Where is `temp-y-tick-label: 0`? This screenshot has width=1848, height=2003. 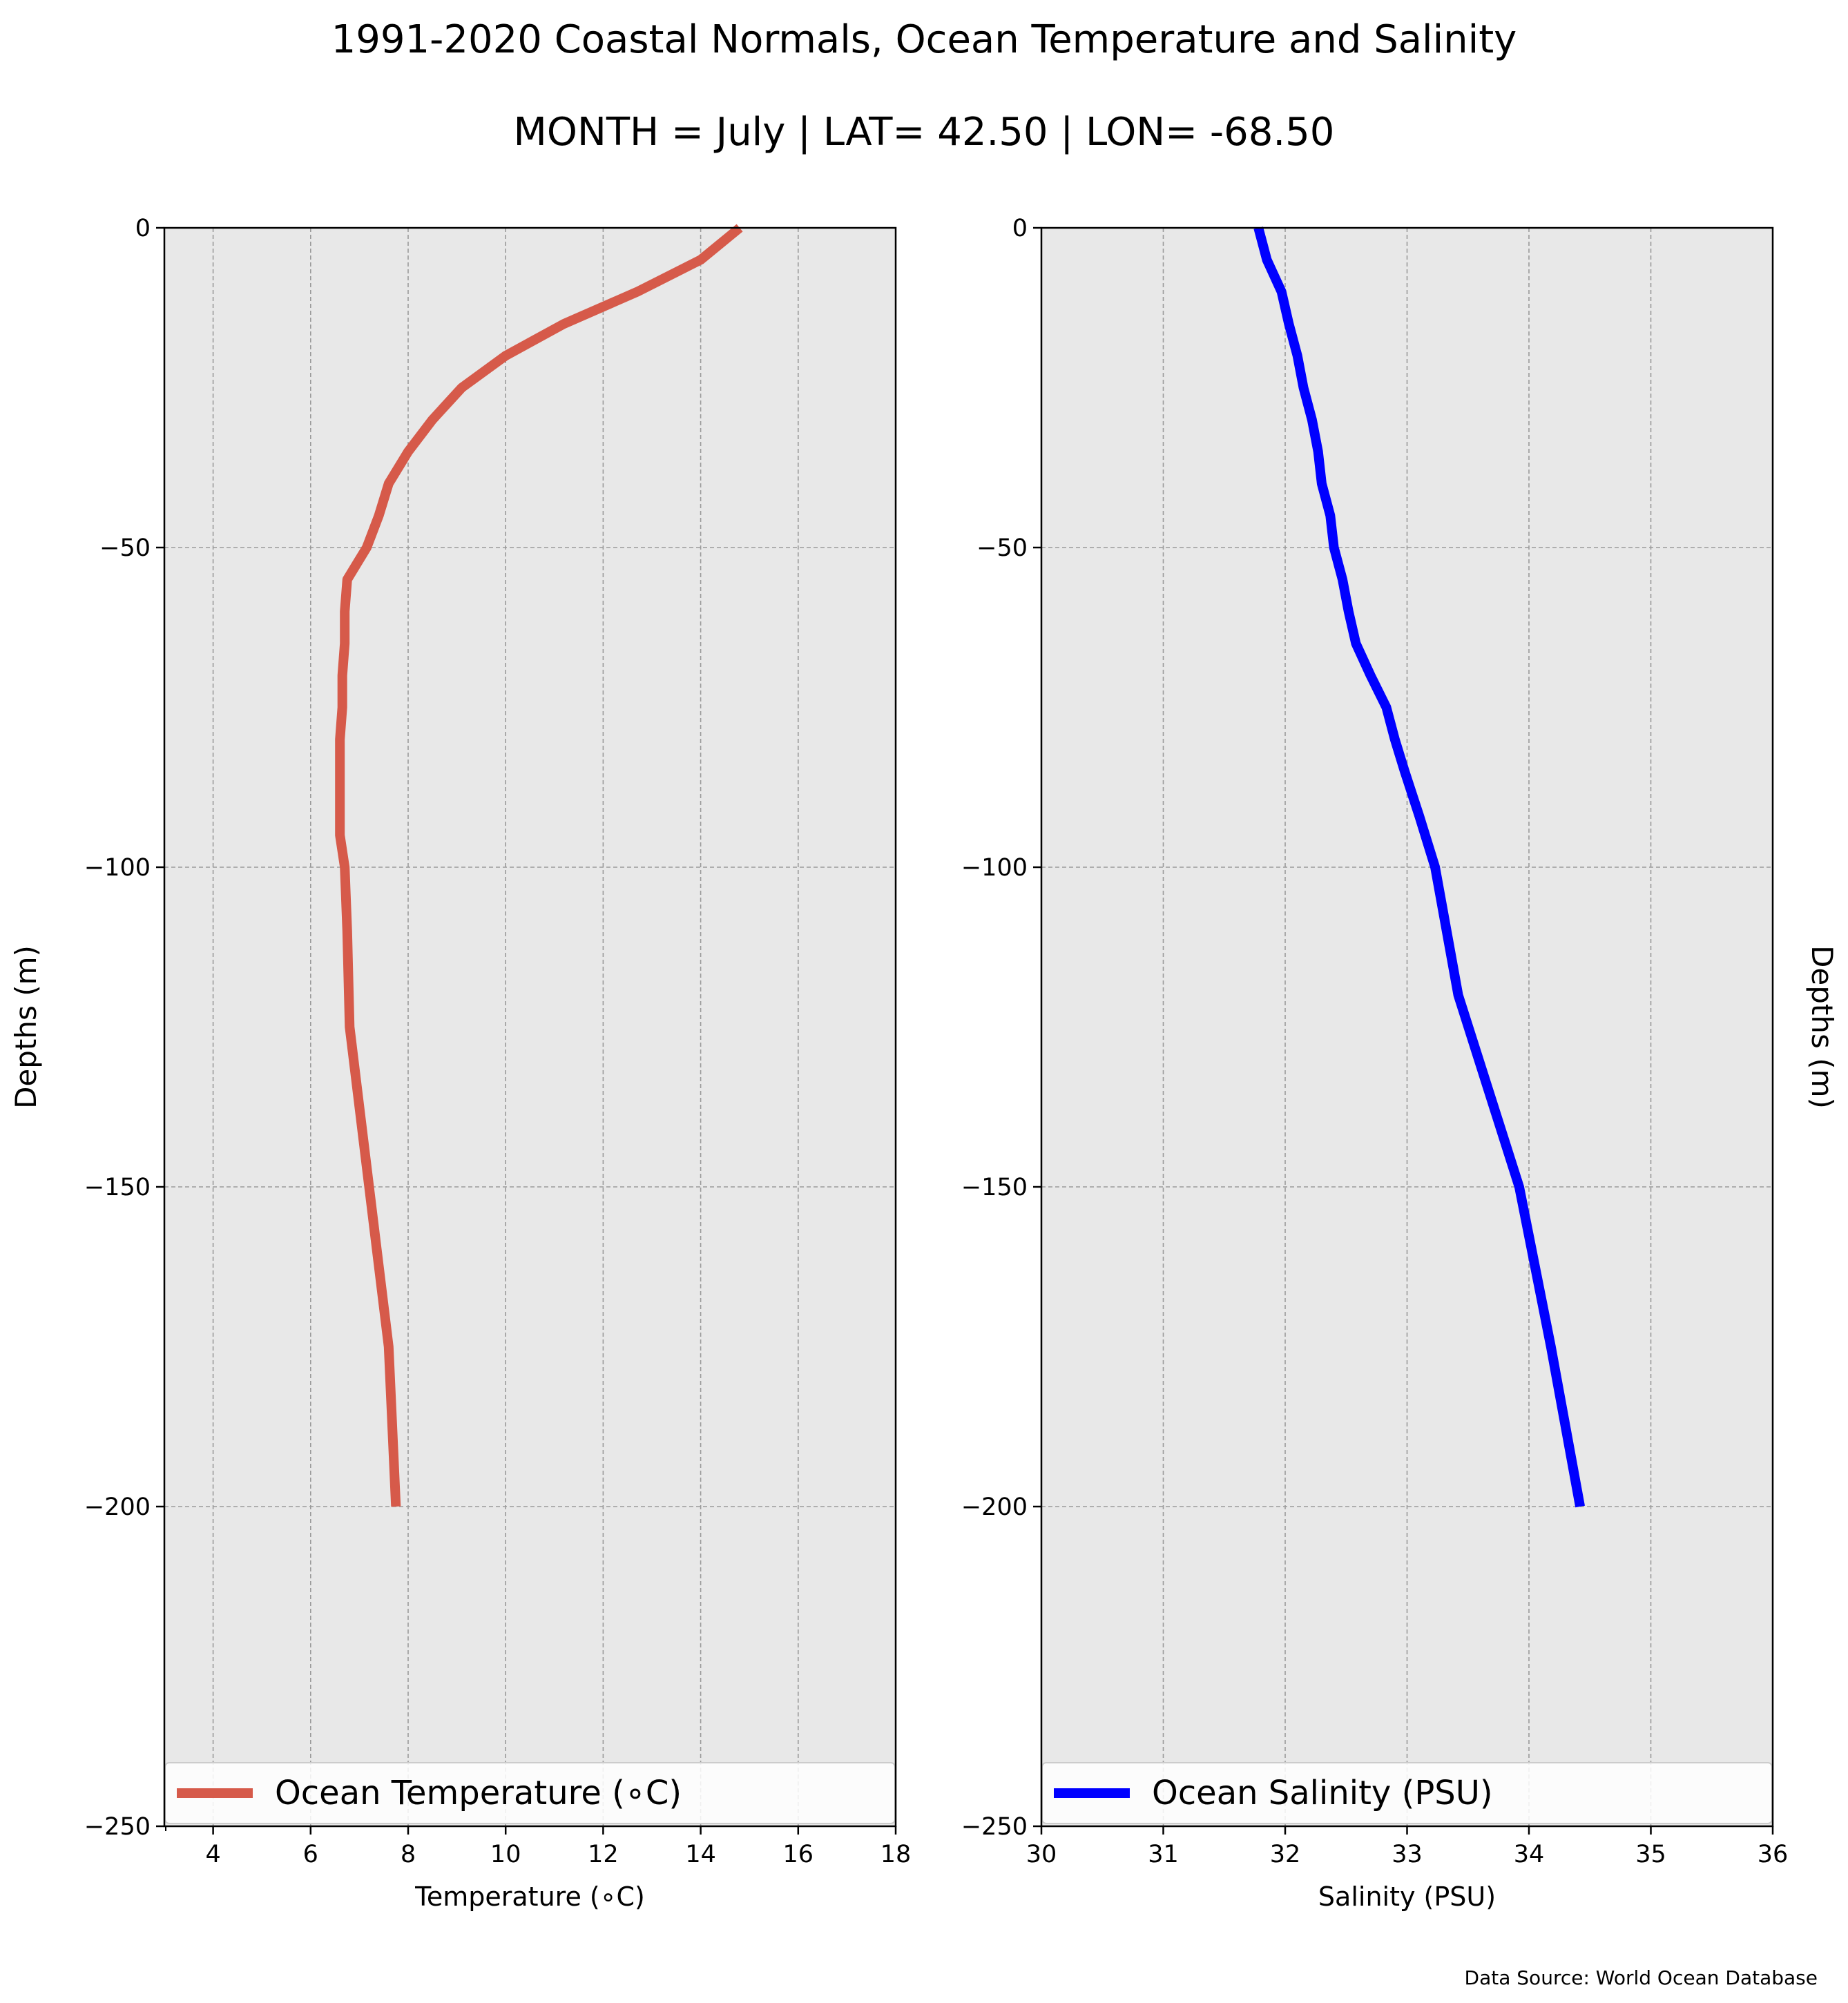 temp-y-tick-label: 0 is located at coordinates (143, 229).